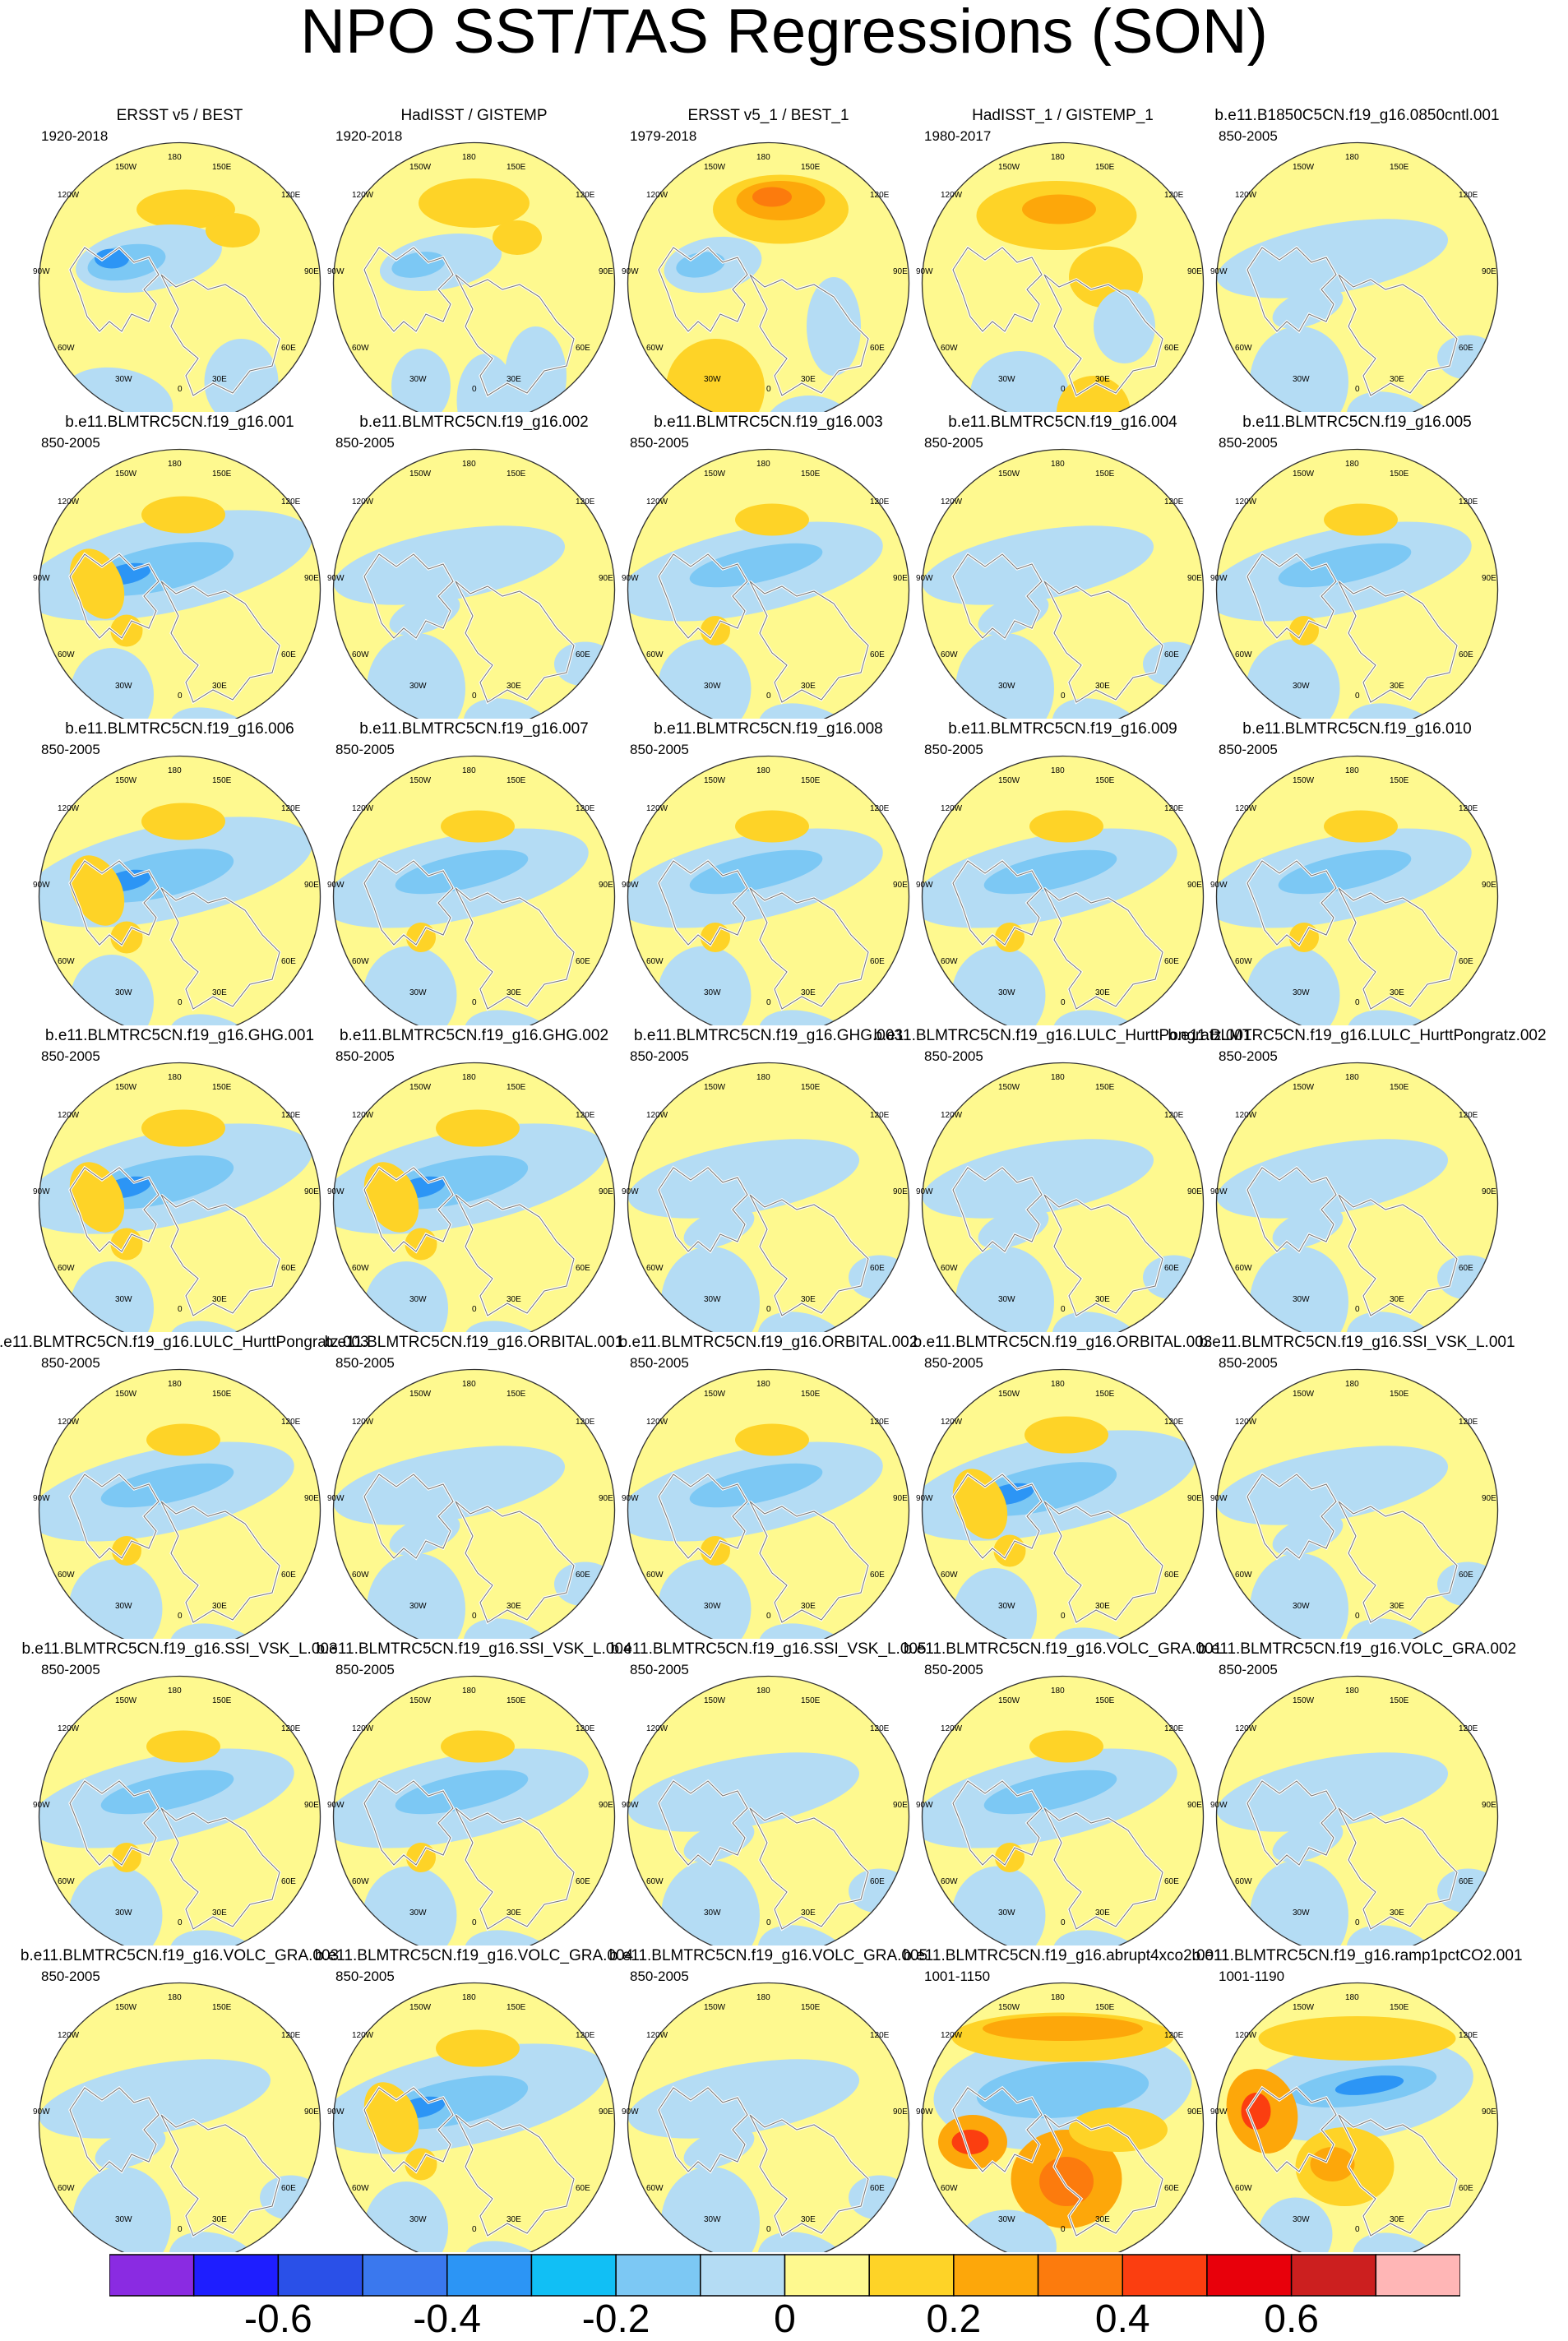 The image size is (1568, 2341). I want to click on panel-title: b.e11.BLMTRC5CN.f19_g16.008, so click(768, 729).